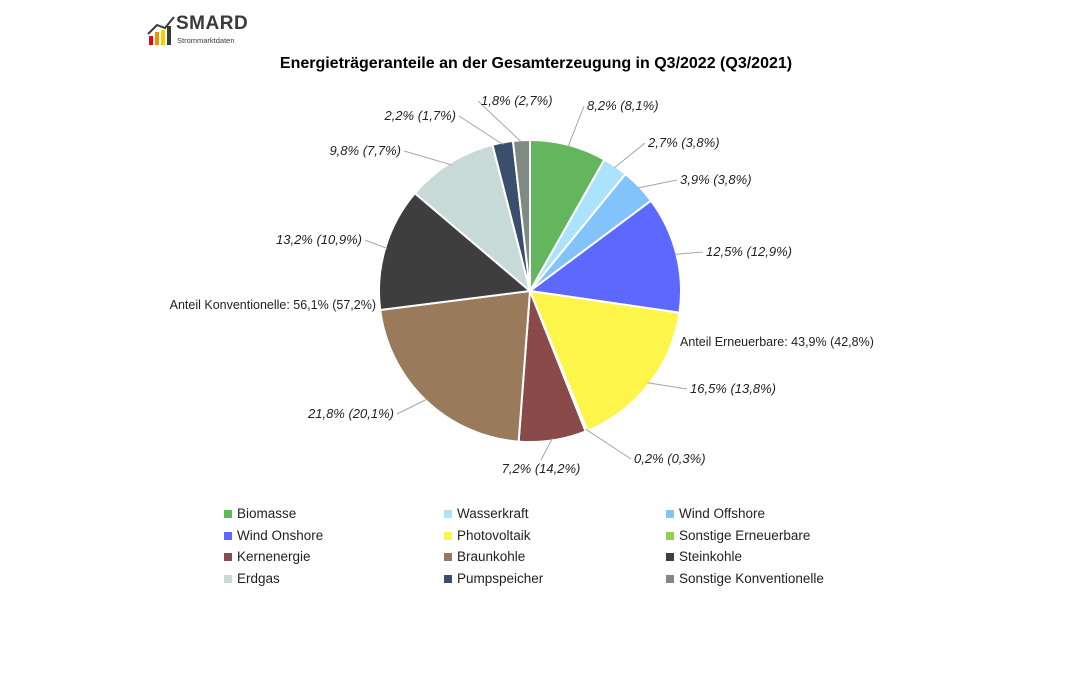  I want to click on group-label-konventionelle: Anteil Konventionelle: 56,1% (57,2%), so click(273, 305).